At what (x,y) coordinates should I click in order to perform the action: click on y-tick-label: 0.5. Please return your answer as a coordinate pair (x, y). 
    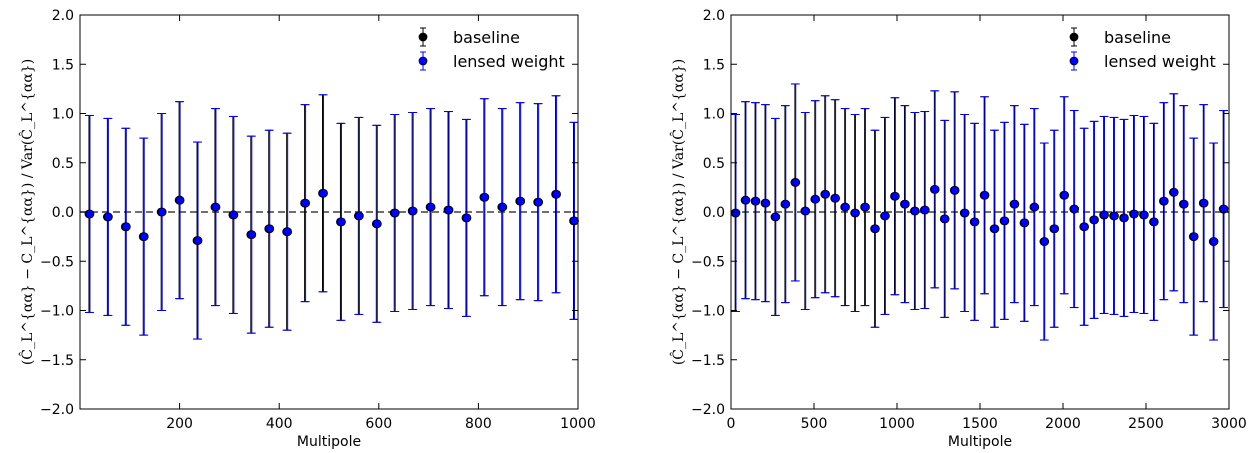
    Looking at the image, I should click on (714, 164).